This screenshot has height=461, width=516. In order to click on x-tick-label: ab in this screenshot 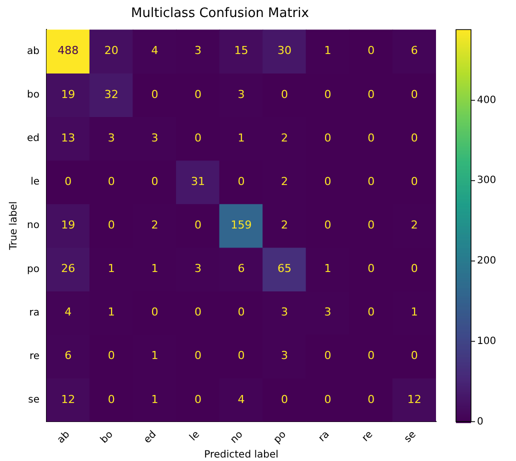, I will do `click(63, 437)`.